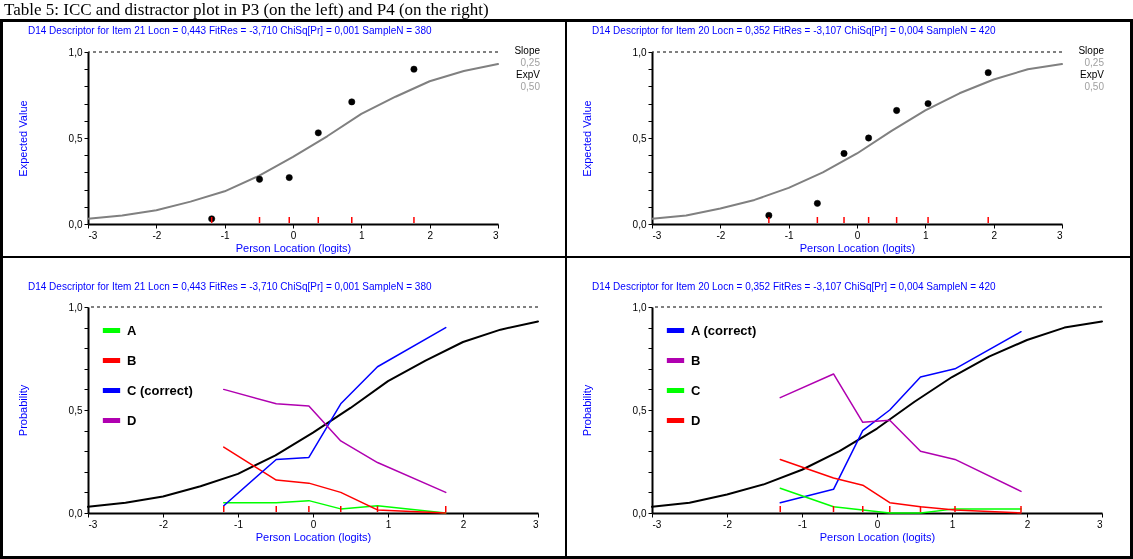  What do you see at coordinates (246, 9) in the screenshot?
I see `caption: Table 5: ICC and distractor plot in P3 (on the left) and P4 (on the right)` at bounding box center [246, 9].